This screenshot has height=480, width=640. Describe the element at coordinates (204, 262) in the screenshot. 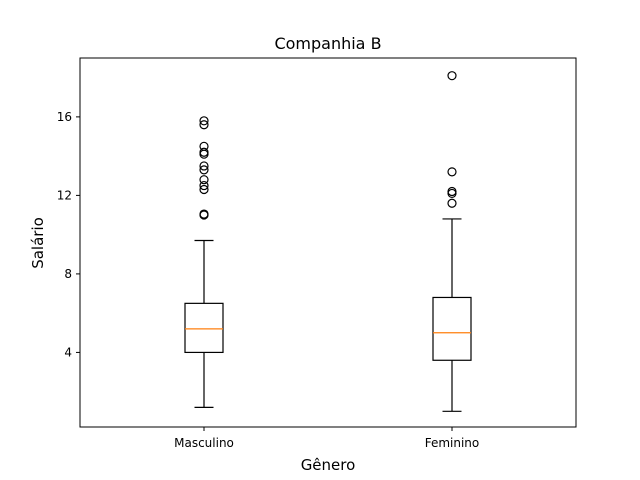

I see `box-group-masculino` at that location.